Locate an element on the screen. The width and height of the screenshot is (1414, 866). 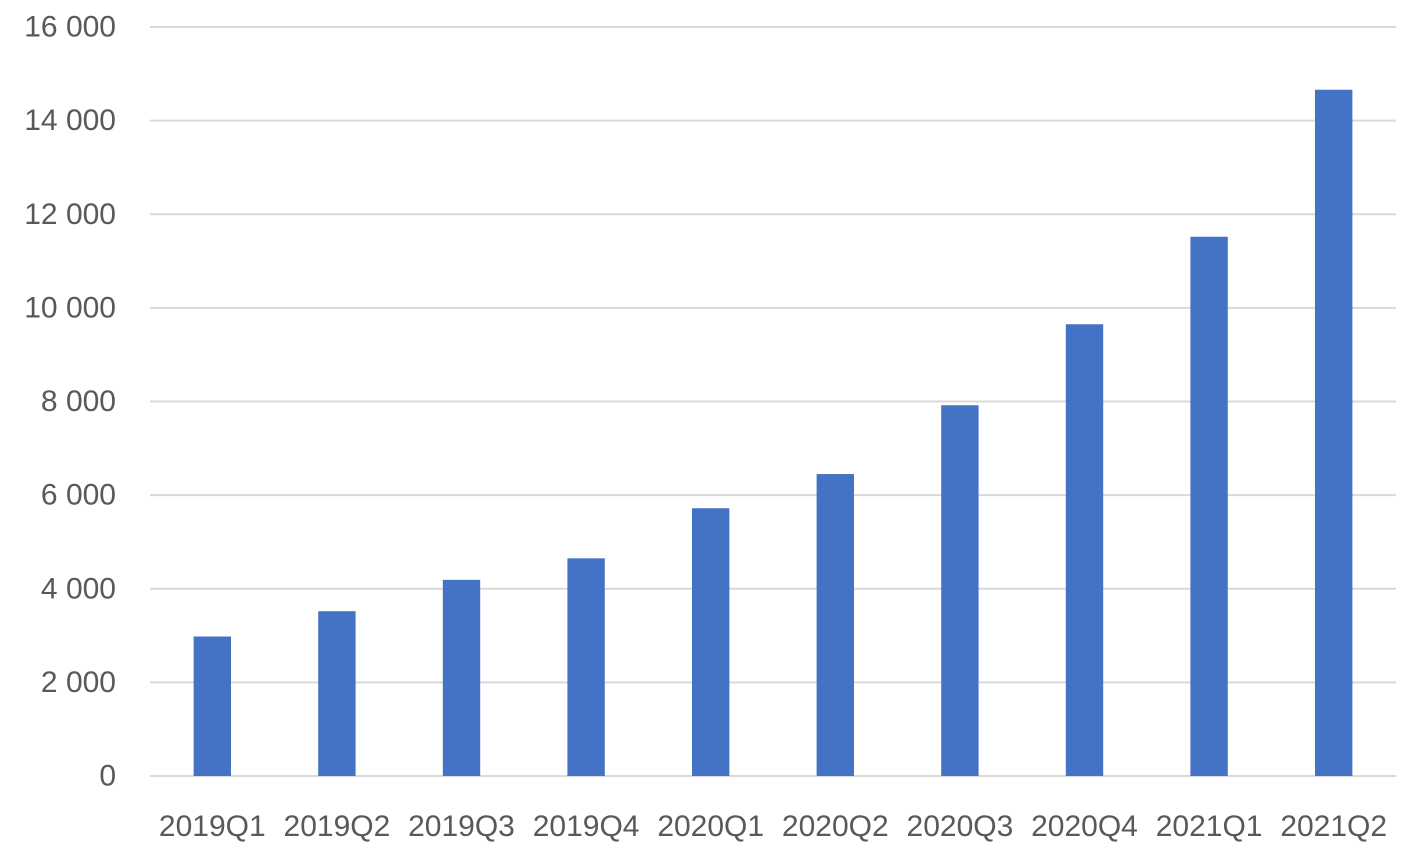
x-tick-label: 2019Q1 is located at coordinates (212, 826).